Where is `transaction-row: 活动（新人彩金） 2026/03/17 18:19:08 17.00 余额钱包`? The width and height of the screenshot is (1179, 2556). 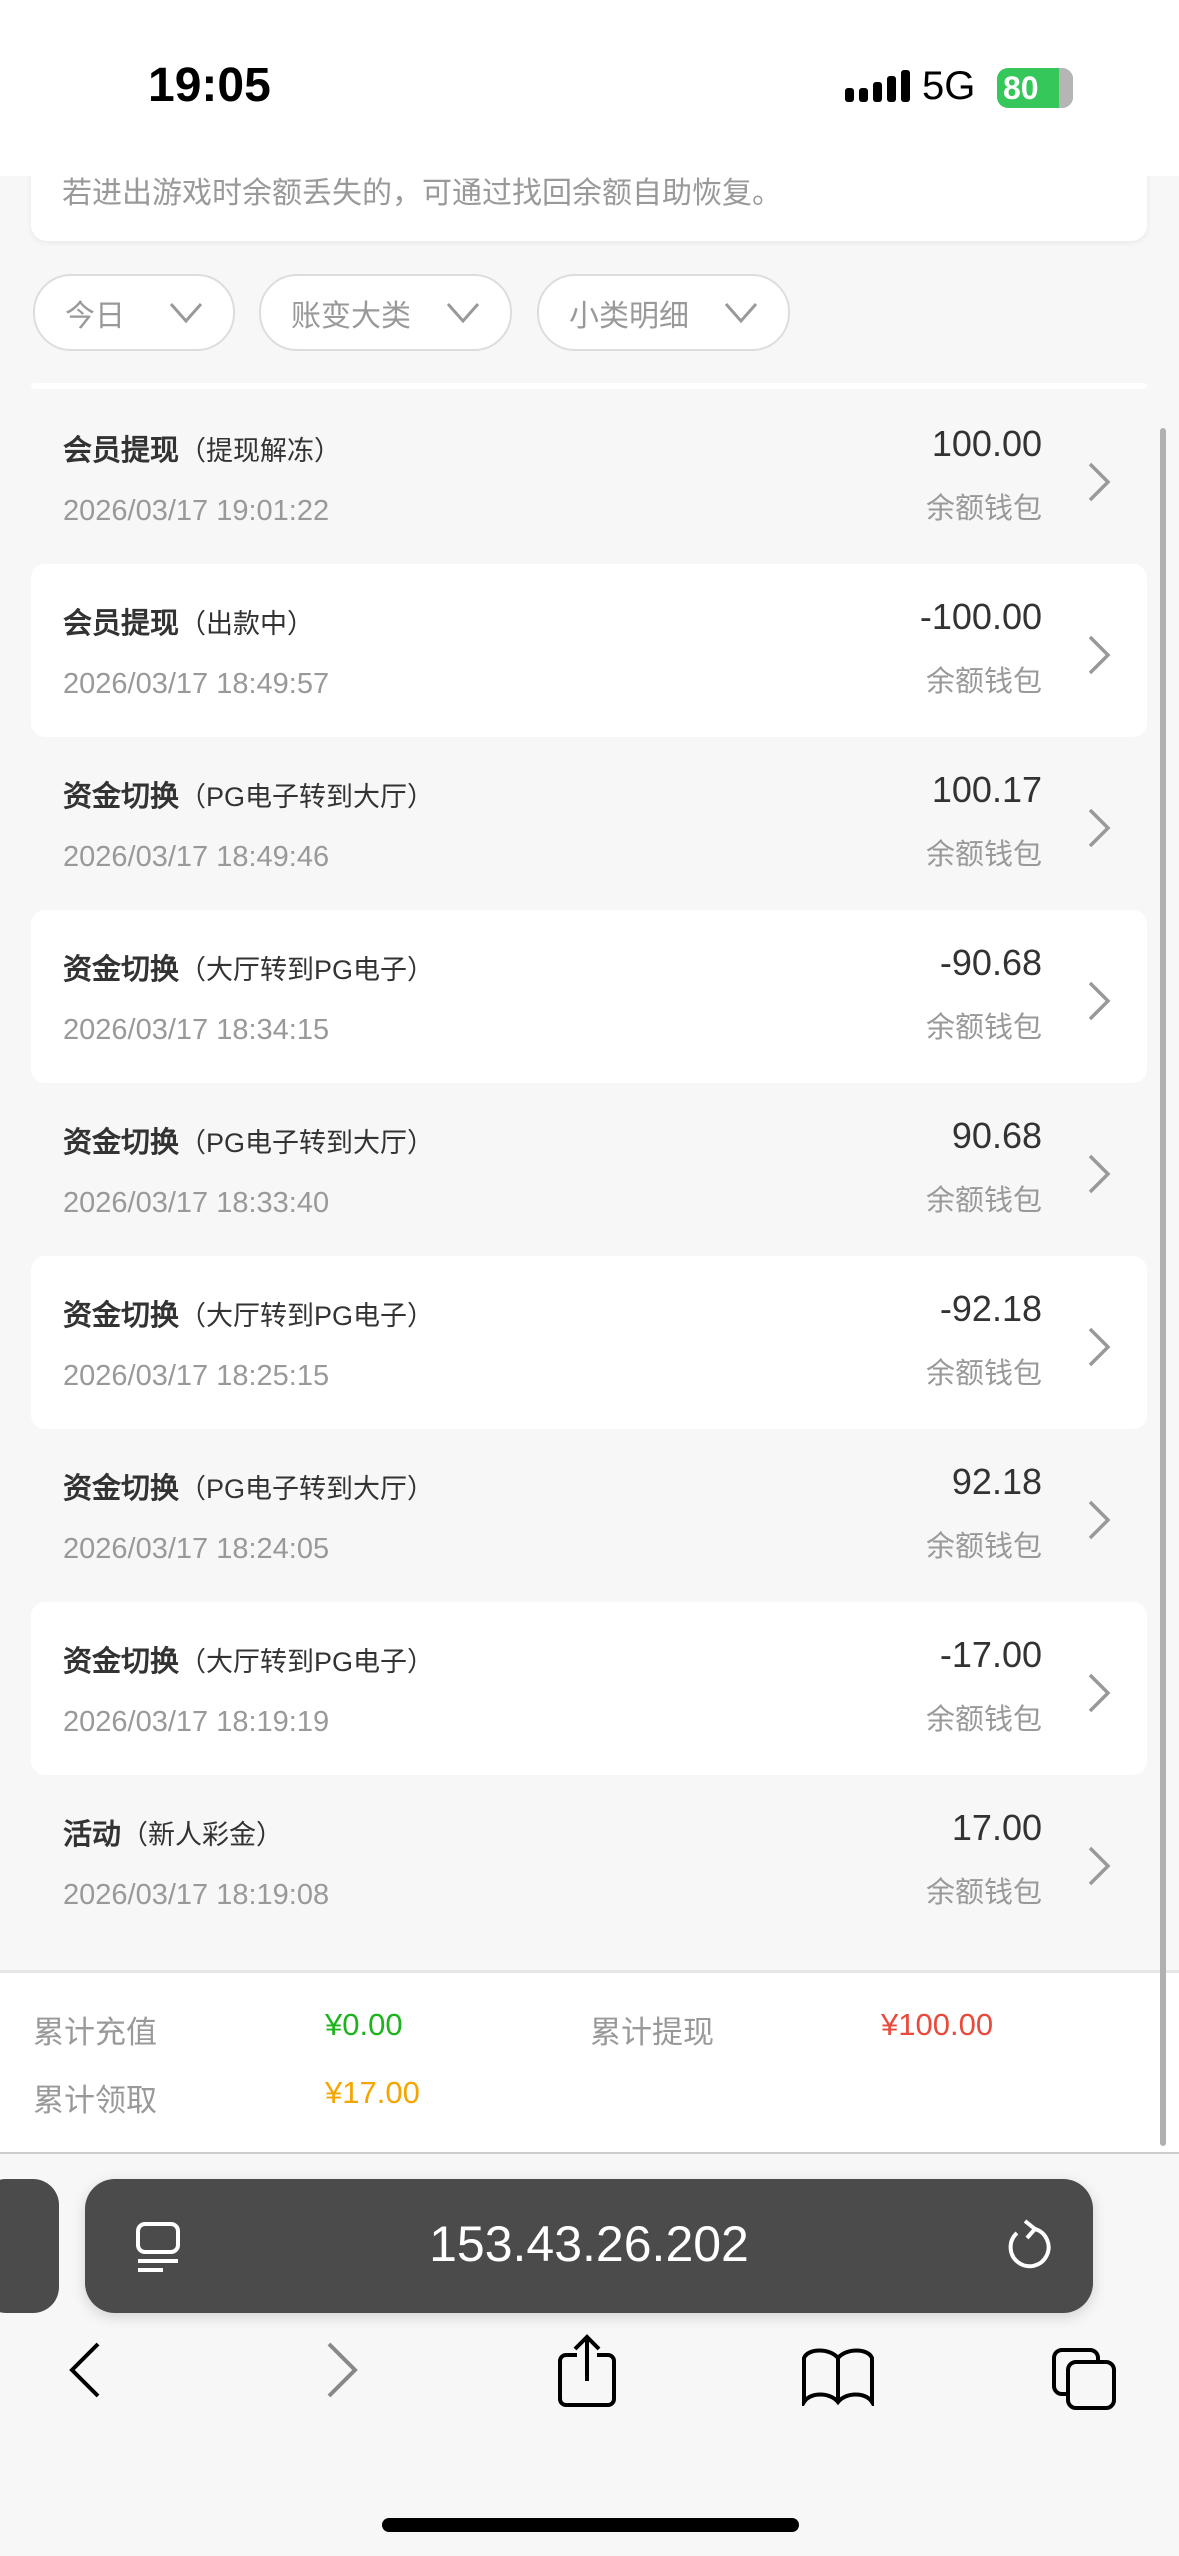
transaction-row: 活动（新人彩金） 2026/03/17 18:19:08 17.00 余额钱包 is located at coordinates (589, 1861).